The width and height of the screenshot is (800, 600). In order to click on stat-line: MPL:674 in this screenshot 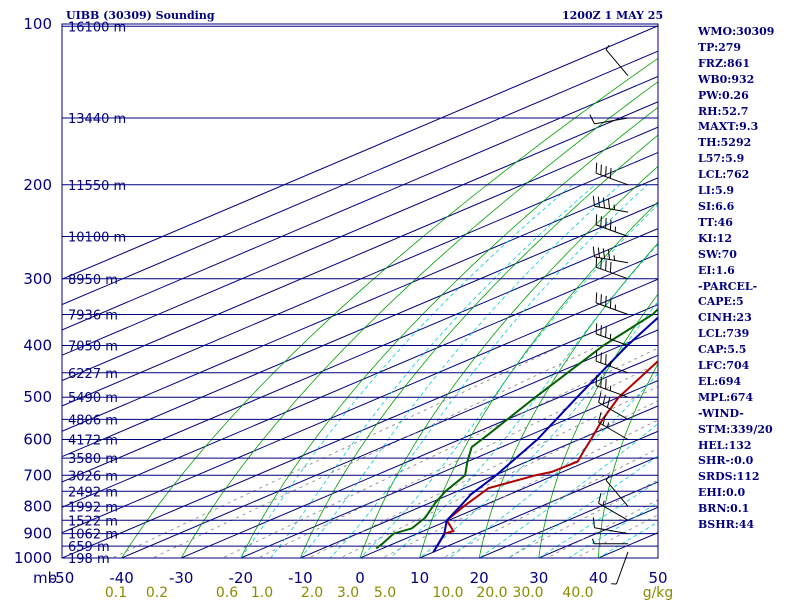, I will do `click(726, 397)`.